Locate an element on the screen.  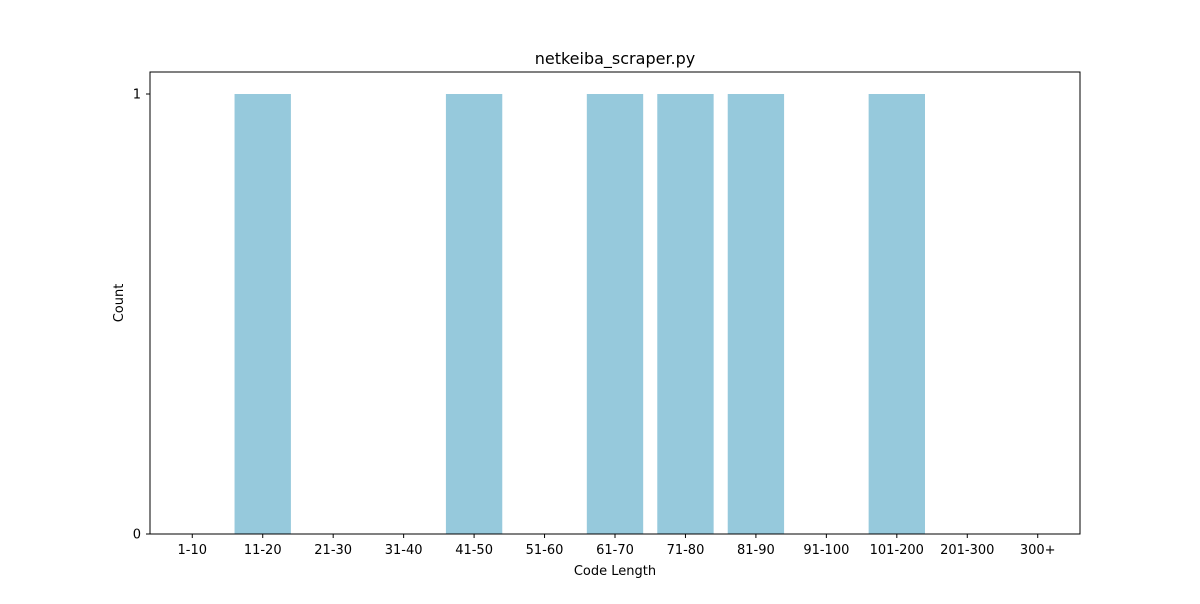
y-axis-label: Count is located at coordinates (119, 303).